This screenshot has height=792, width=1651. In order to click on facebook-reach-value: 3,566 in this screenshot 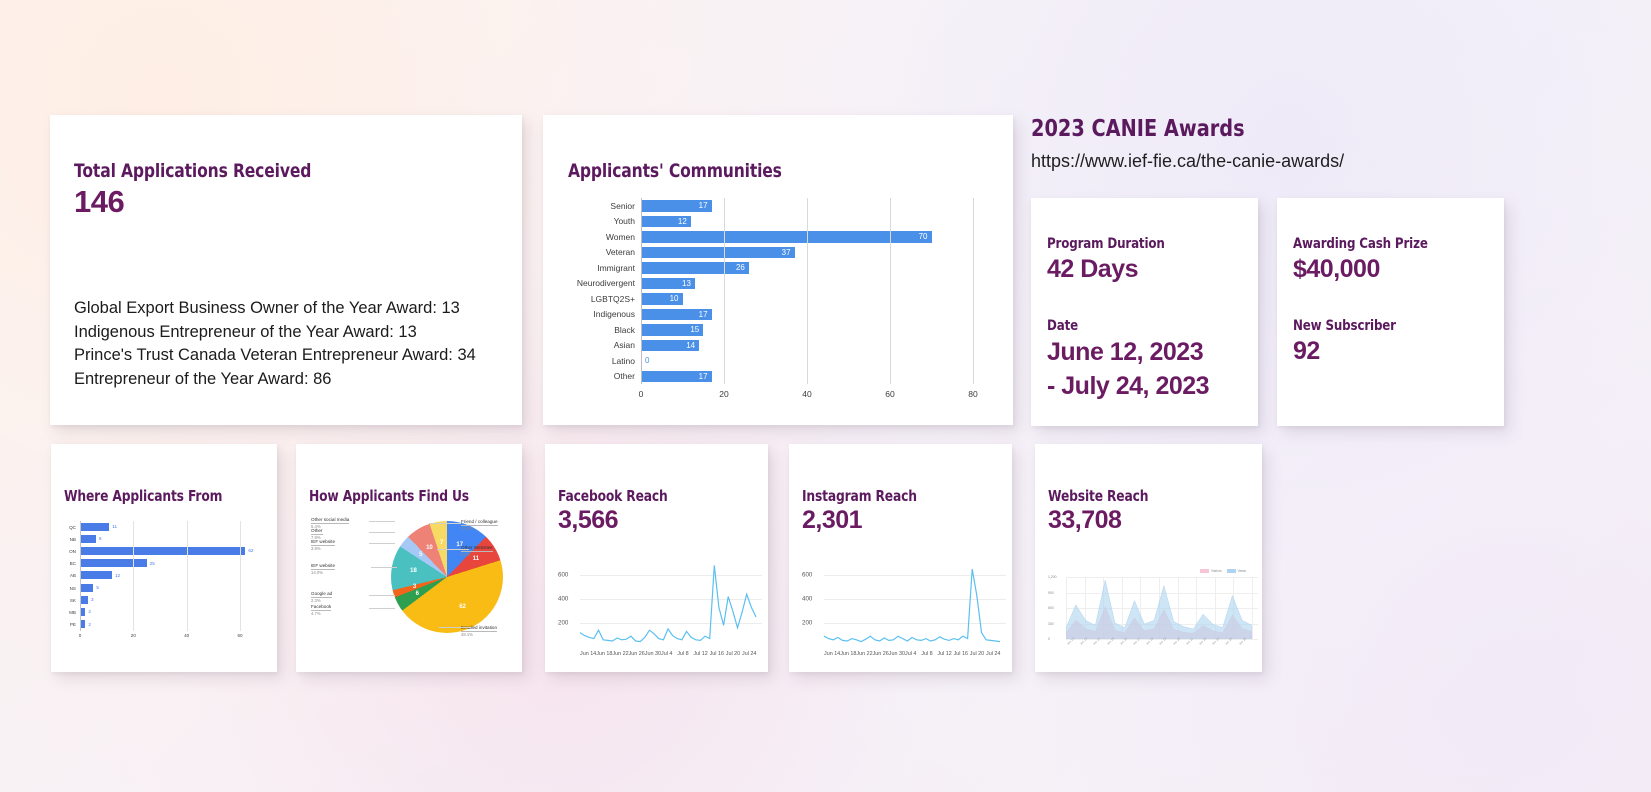, I will do `click(588, 520)`.